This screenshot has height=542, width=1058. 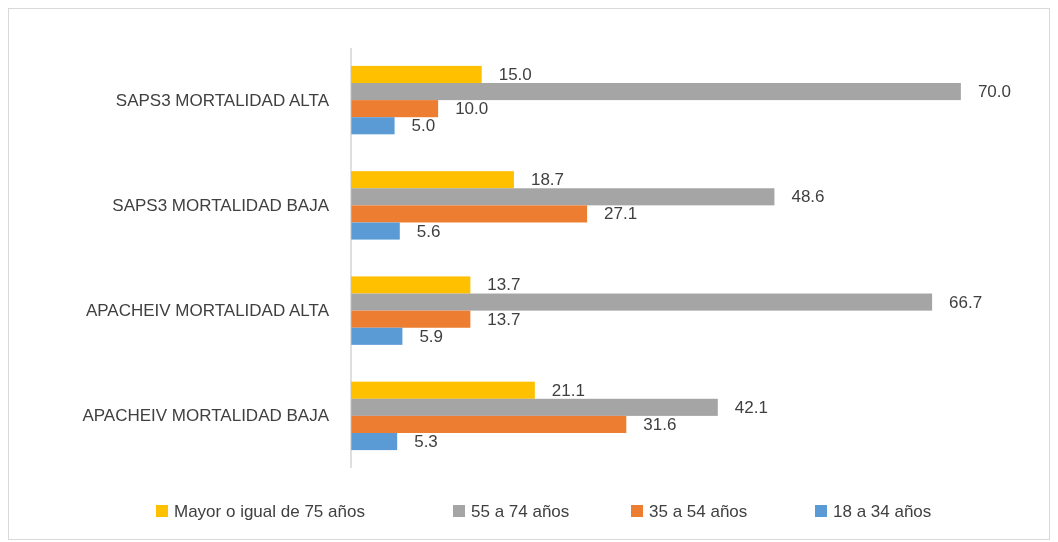 I want to click on data-label: 27.1, so click(x=621, y=214).